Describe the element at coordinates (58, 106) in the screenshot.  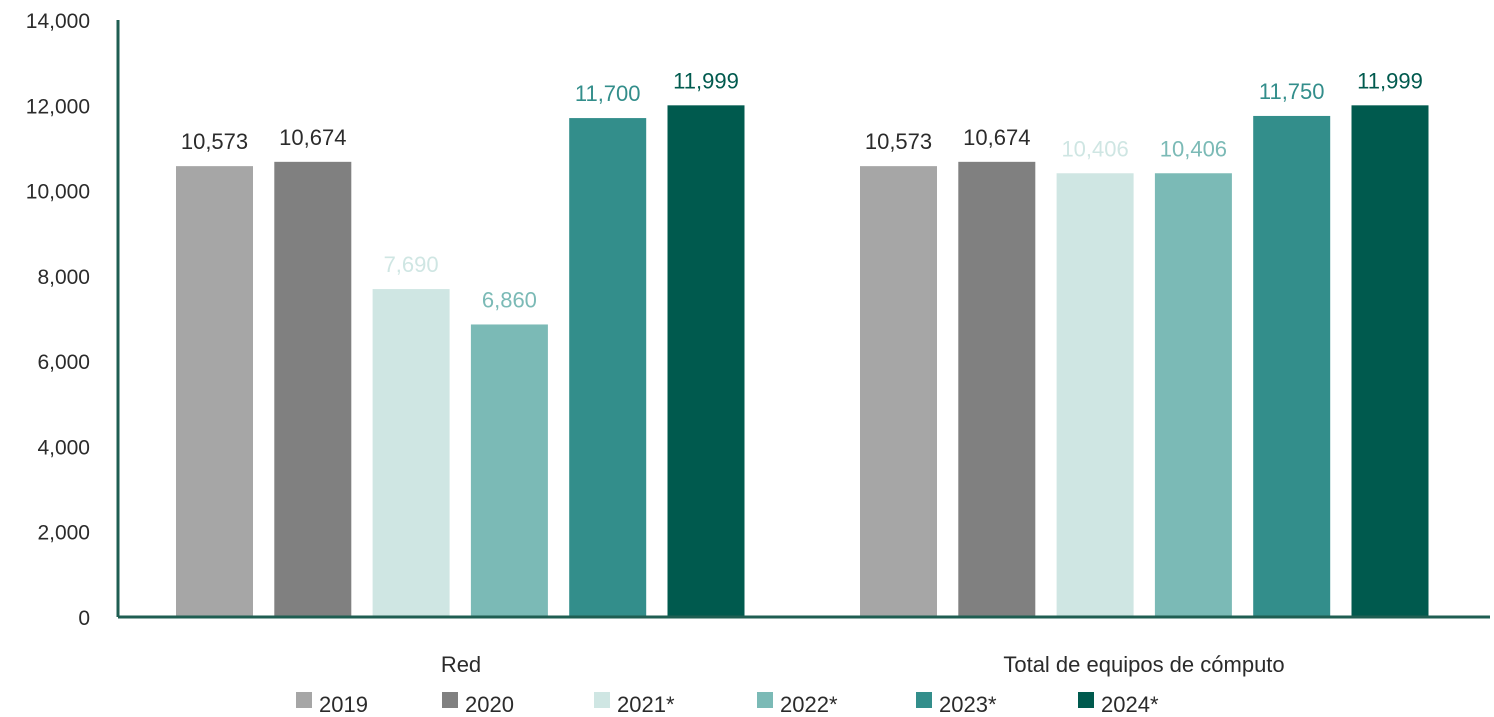
I see `y-tick-label: 12,000` at that location.